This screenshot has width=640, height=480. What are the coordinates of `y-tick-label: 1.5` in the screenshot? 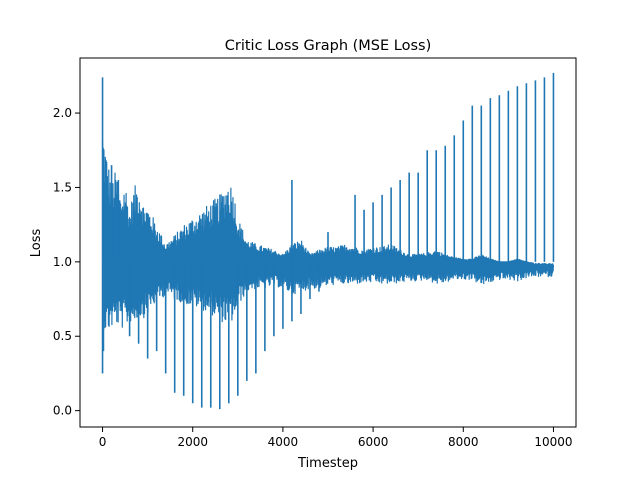 It's located at (62, 187).